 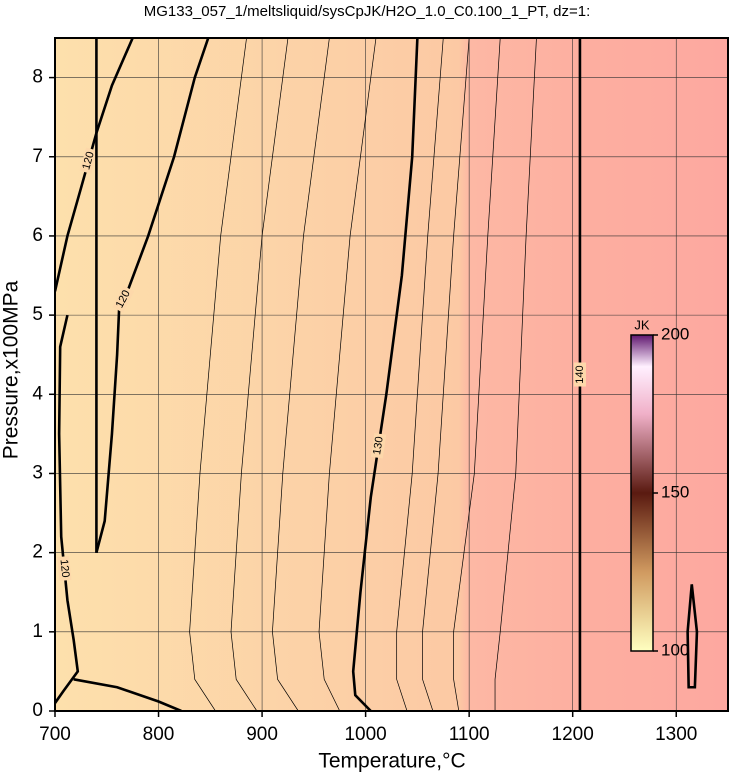 I want to click on y-tick-label: 4, so click(x=37, y=393).